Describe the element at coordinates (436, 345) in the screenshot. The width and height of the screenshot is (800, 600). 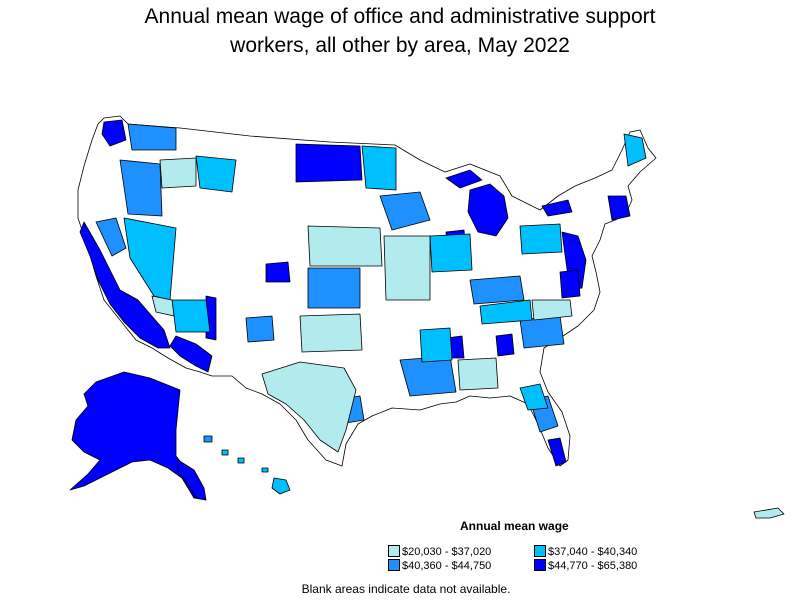
I see `region-mississippi` at that location.